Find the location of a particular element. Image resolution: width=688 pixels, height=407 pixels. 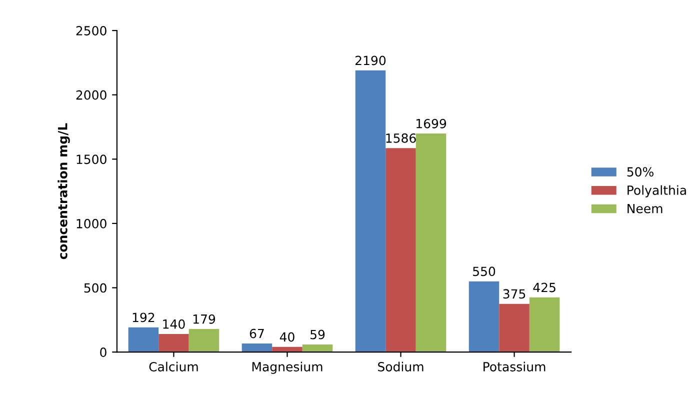

data-label: 140 is located at coordinates (174, 324).